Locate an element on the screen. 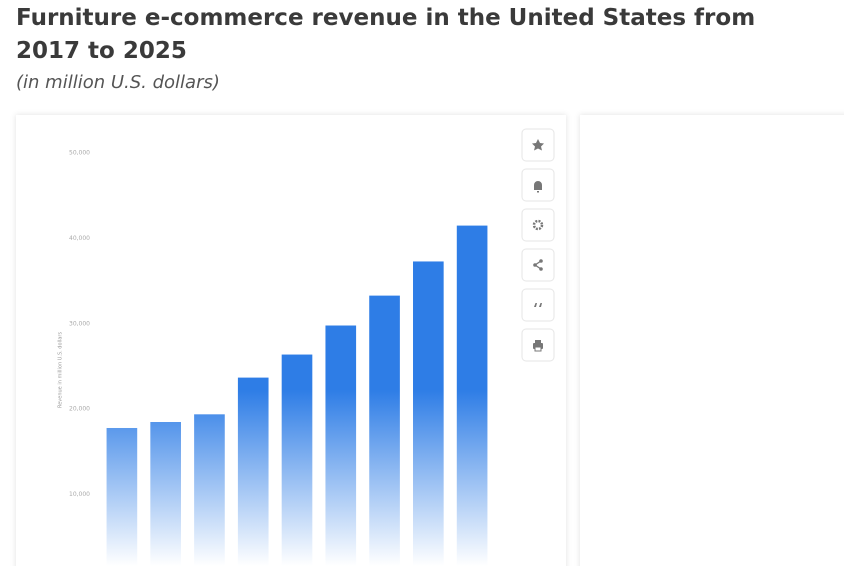 This screenshot has height=566, width=844. settings-button is located at coordinates (538, 225).